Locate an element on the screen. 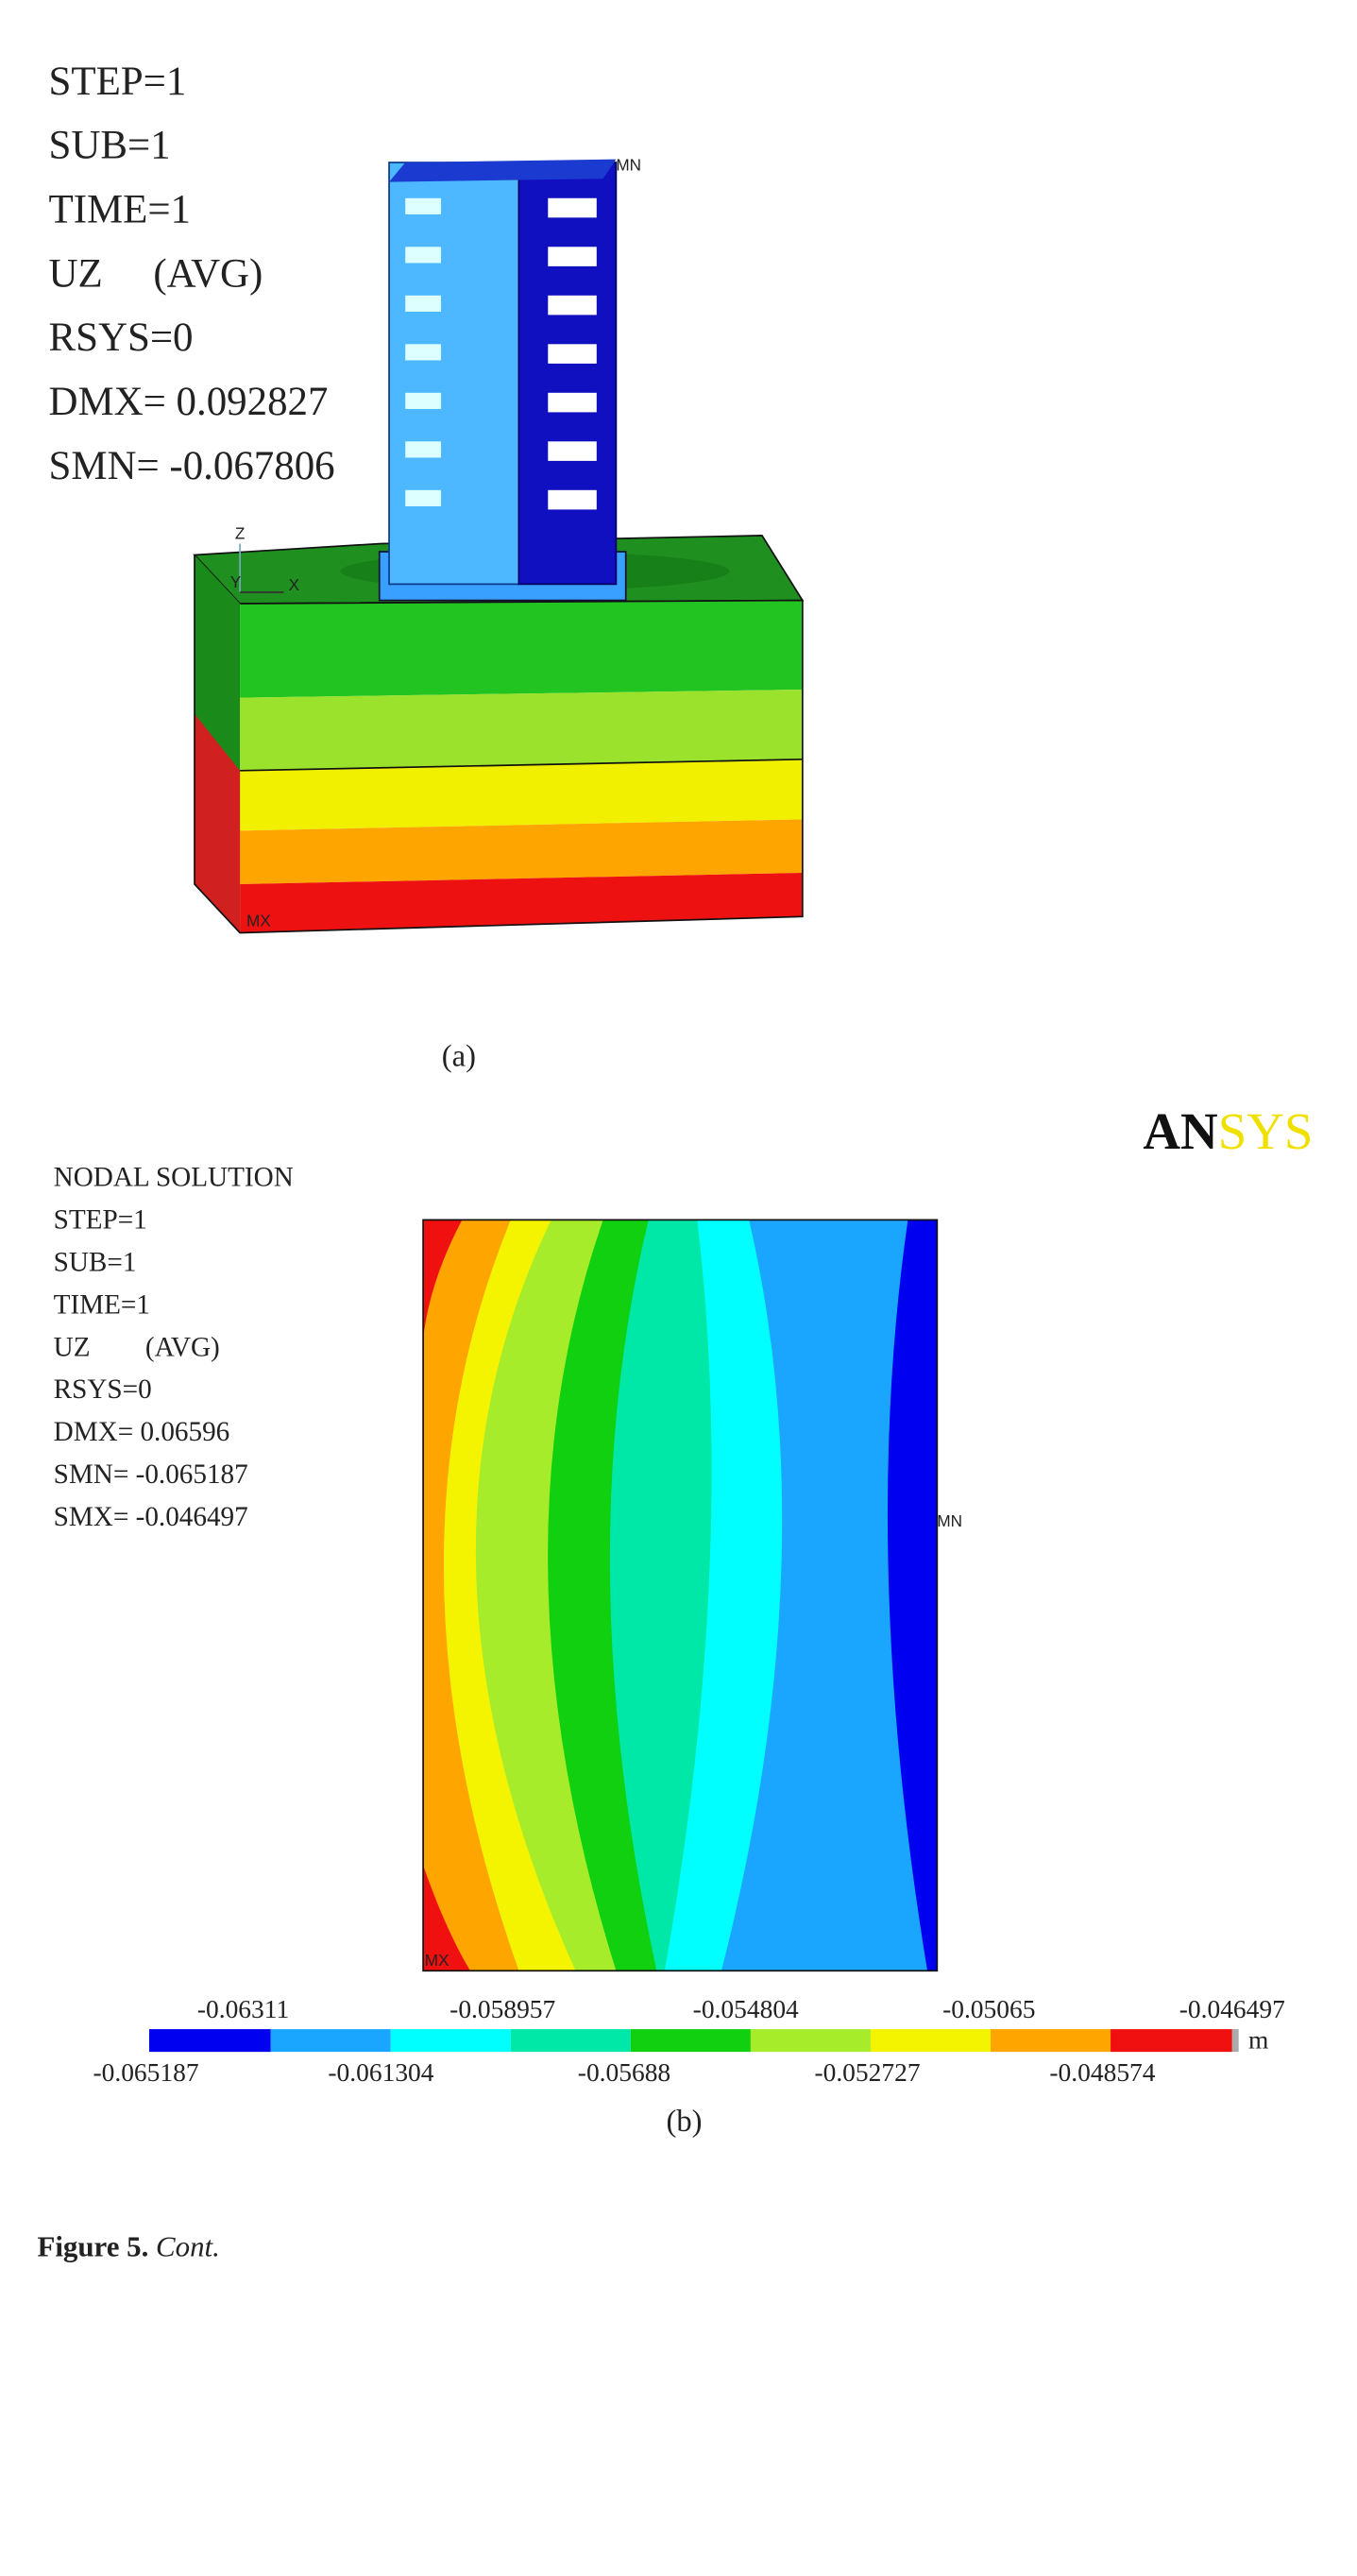 This screenshot has height=2576, width=1357. axis-label: Z is located at coordinates (240, 533).